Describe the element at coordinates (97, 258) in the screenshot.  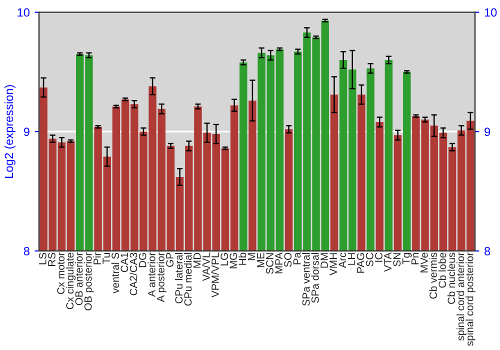
I see `x-tick-label: Pir` at that location.